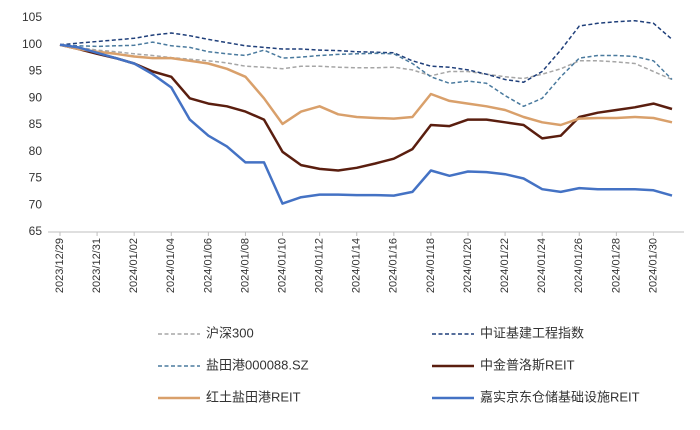 The width and height of the screenshot is (700, 430). I want to click on x-tick-label: 2024/01/12, so click(320, 265).